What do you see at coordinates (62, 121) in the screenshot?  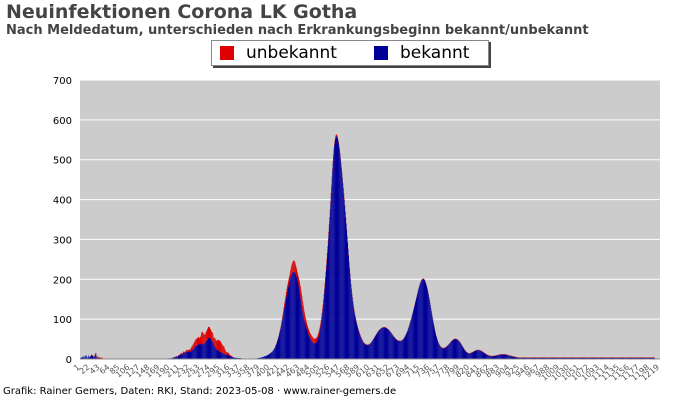 I see `y-tick-label: 600` at bounding box center [62, 121].